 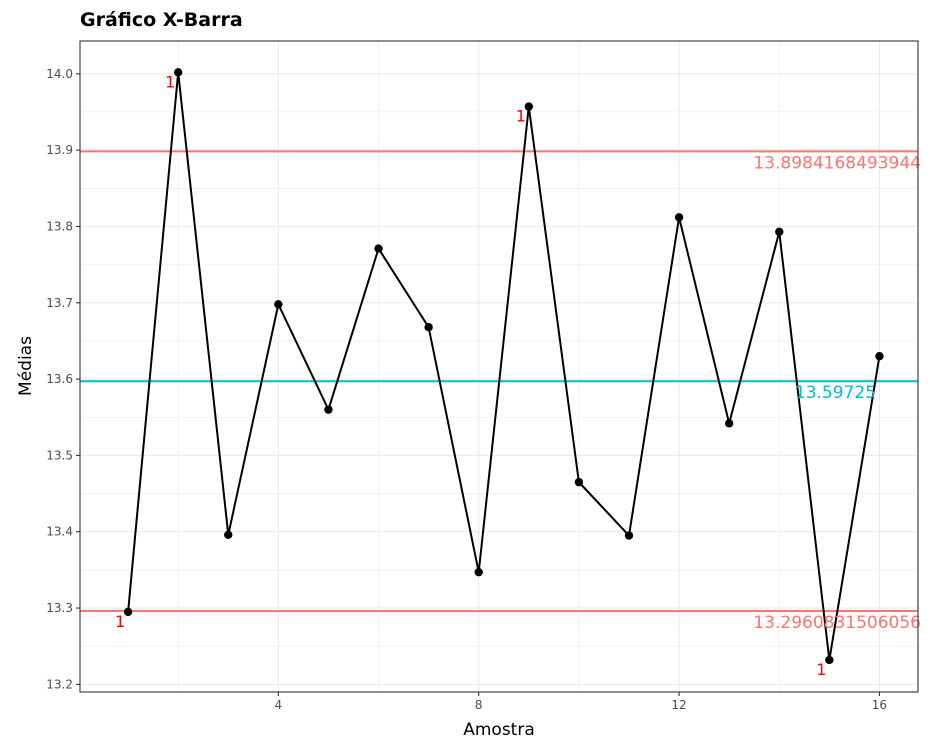 I want to click on control-line-label-2: 13.2960831506056, so click(x=837, y=623).